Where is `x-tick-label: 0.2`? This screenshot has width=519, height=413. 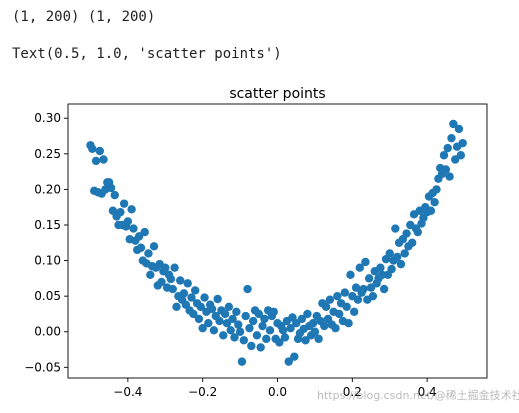
x-tick-label: 0.2 is located at coordinates (352, 392).